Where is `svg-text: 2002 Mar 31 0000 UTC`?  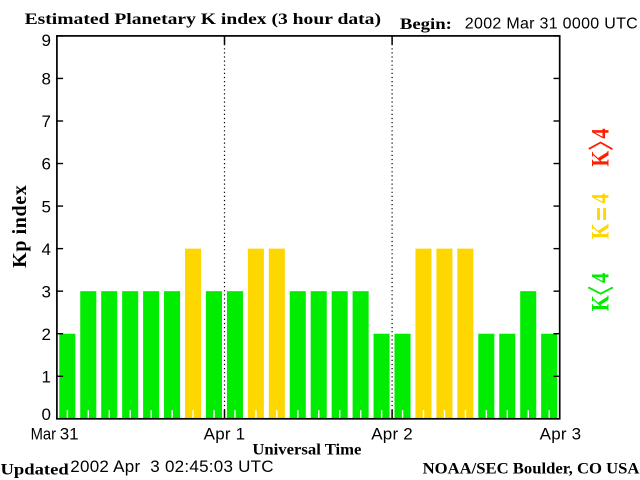
svg-text: 2002 Mar 31 0000 UTC is located at coordinates (551, 24).